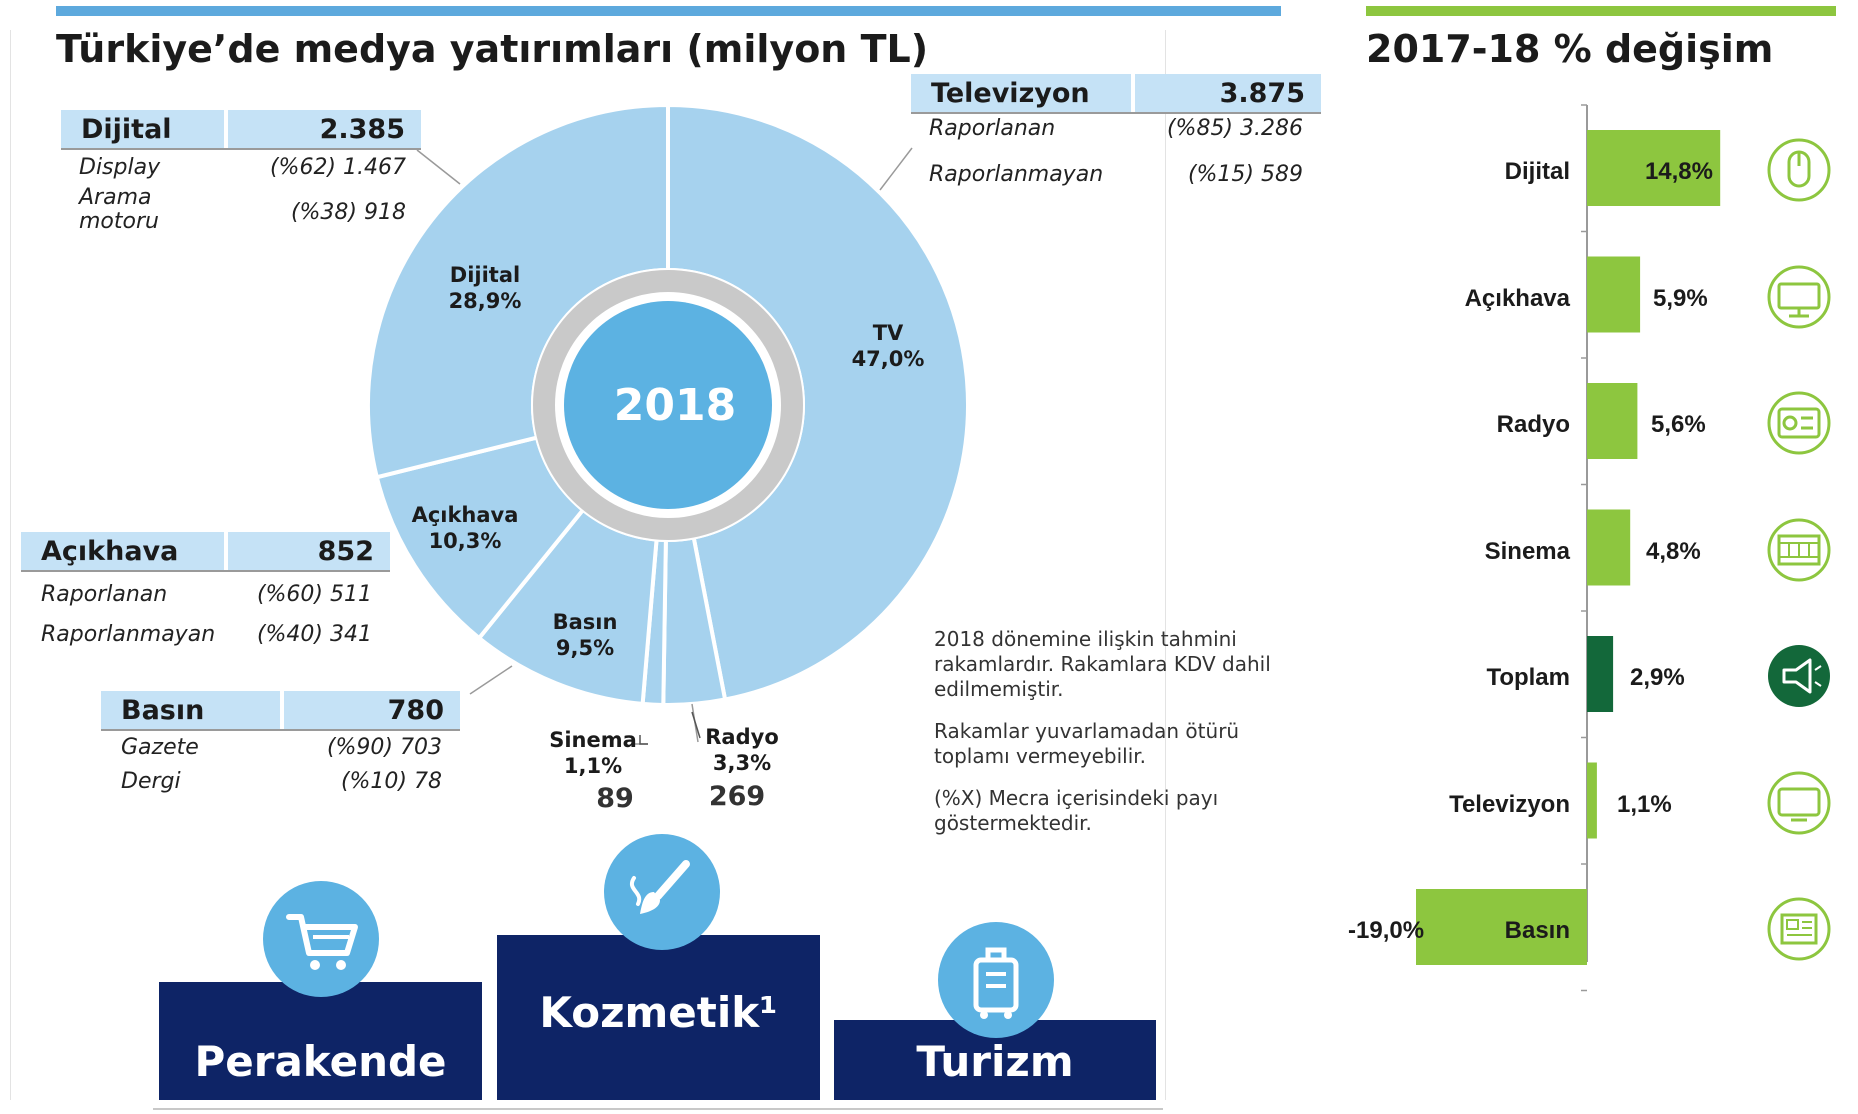 The height and width of the screenshot is (1114, 1858). What do you see at coordinates (485, 275) in the screenshot?
I see `slice-name-dijital: Dijital` at bounding box center [485, 275].